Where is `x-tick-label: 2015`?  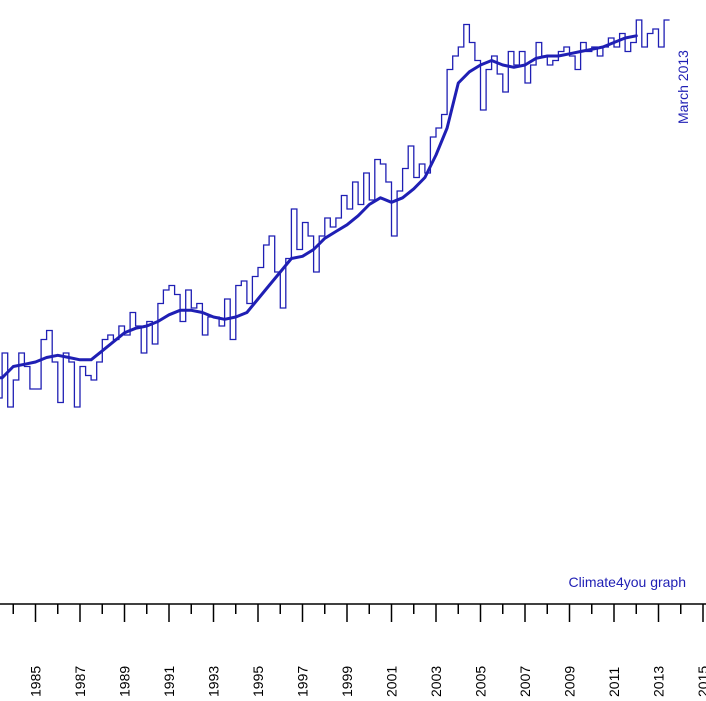
x-tick-label: 2015 is located at coordinates (700, 681).